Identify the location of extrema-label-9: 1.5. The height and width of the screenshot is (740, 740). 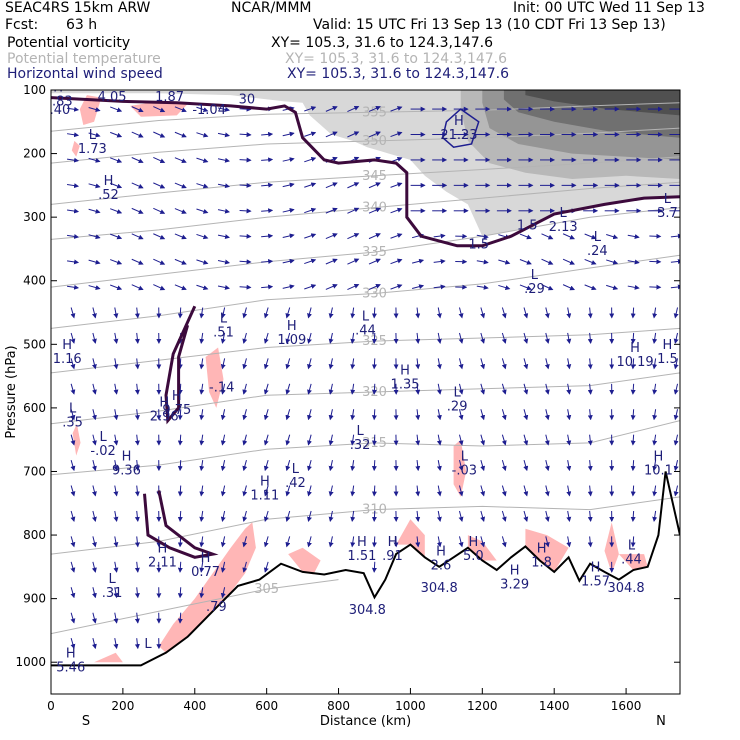
(478, 245).